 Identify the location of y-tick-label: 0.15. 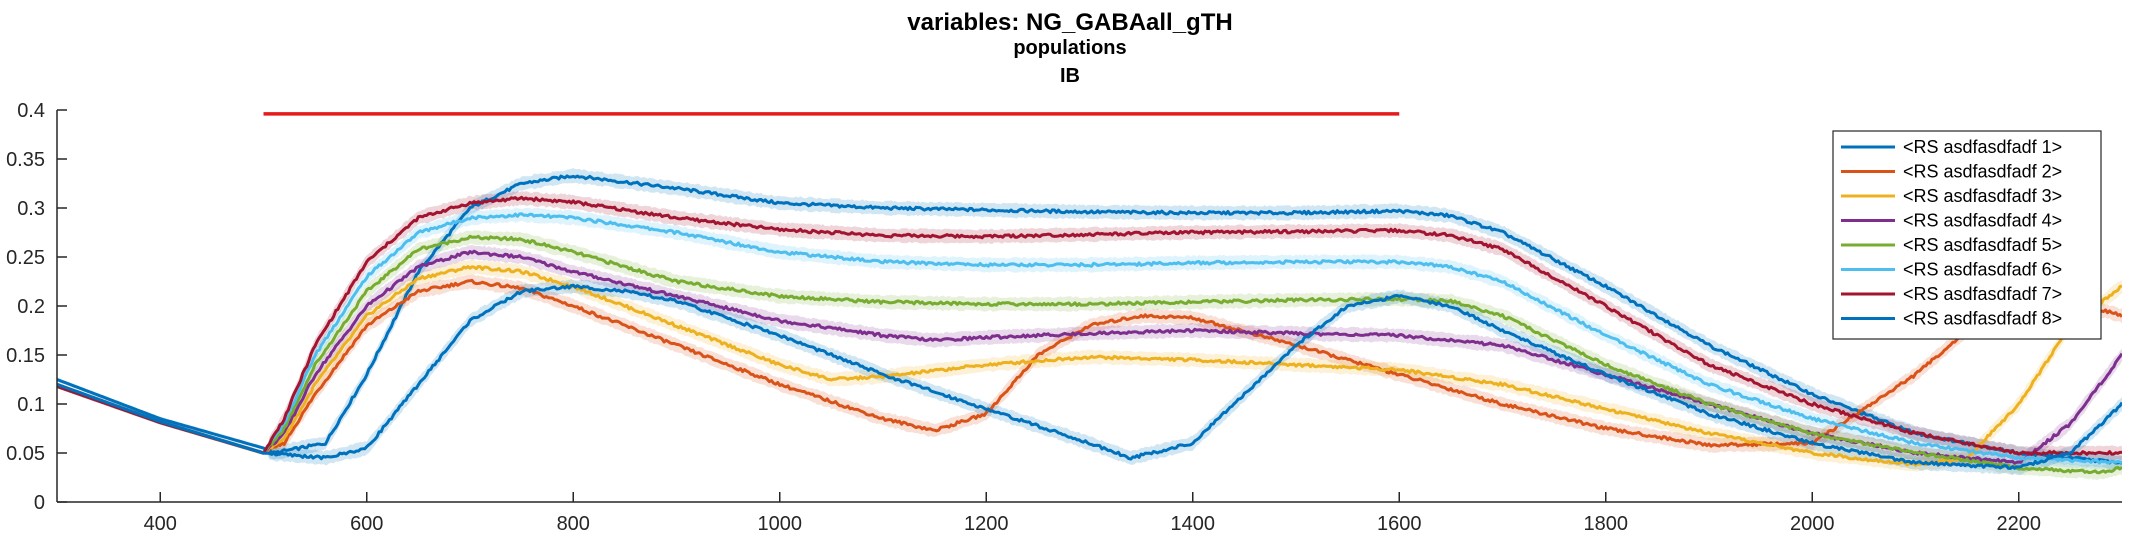
(25, 356).